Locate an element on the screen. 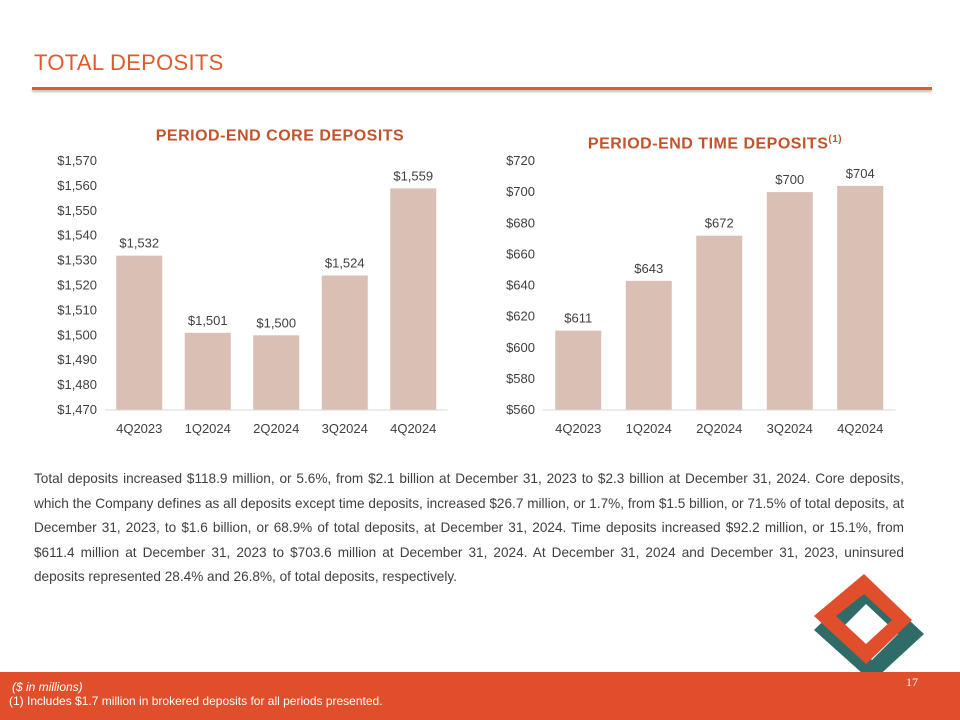  time-data-label: $700 is located at coordinates (789, 179).